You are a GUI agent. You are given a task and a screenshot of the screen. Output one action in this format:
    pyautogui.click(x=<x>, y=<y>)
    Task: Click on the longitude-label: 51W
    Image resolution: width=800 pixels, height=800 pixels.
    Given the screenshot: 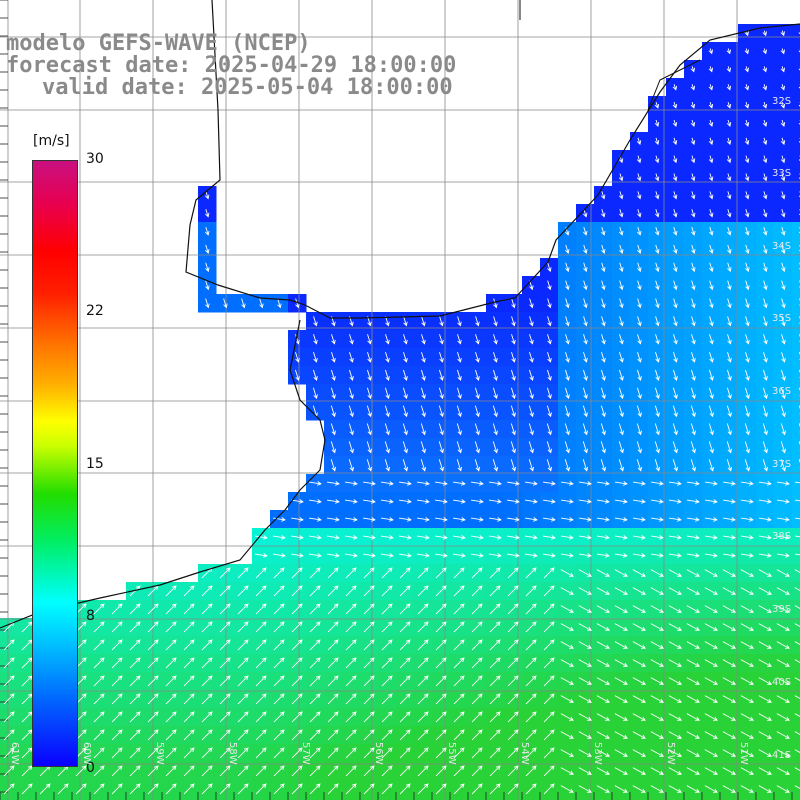 What is the action you would take?
    pyautogui.click(x=743, y=753)
    